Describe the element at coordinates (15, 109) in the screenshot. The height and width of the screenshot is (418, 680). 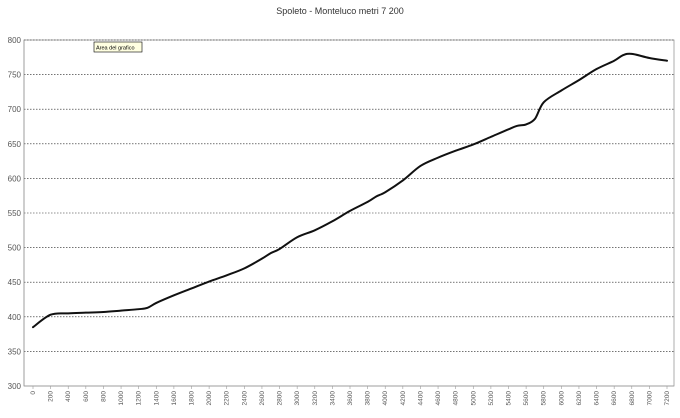
I see `y-tick-label: 700` at that location.